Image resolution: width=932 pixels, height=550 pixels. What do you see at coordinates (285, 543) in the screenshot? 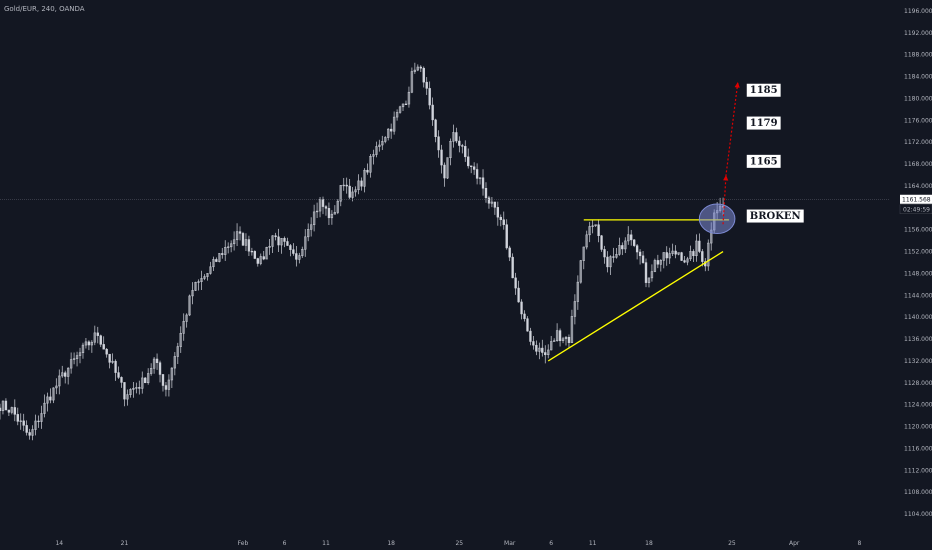
I see `time-tick-label: 6` at bounding box center [285, 543].